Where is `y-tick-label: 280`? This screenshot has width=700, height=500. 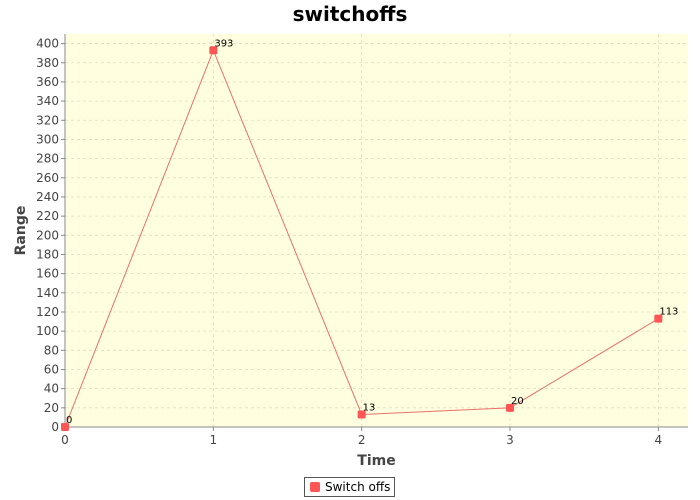 y-tick-label: 280 is located at coordinates (47, 159).